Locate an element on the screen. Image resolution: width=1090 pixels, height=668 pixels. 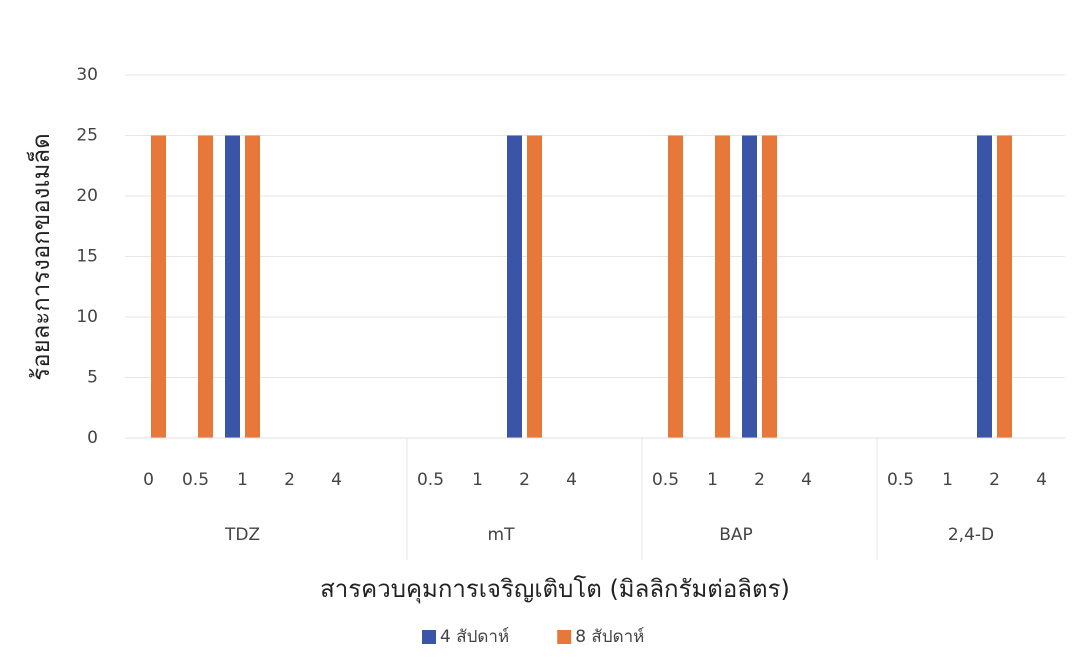
y-tick-label: 10 is located at coordinates (87, 317).